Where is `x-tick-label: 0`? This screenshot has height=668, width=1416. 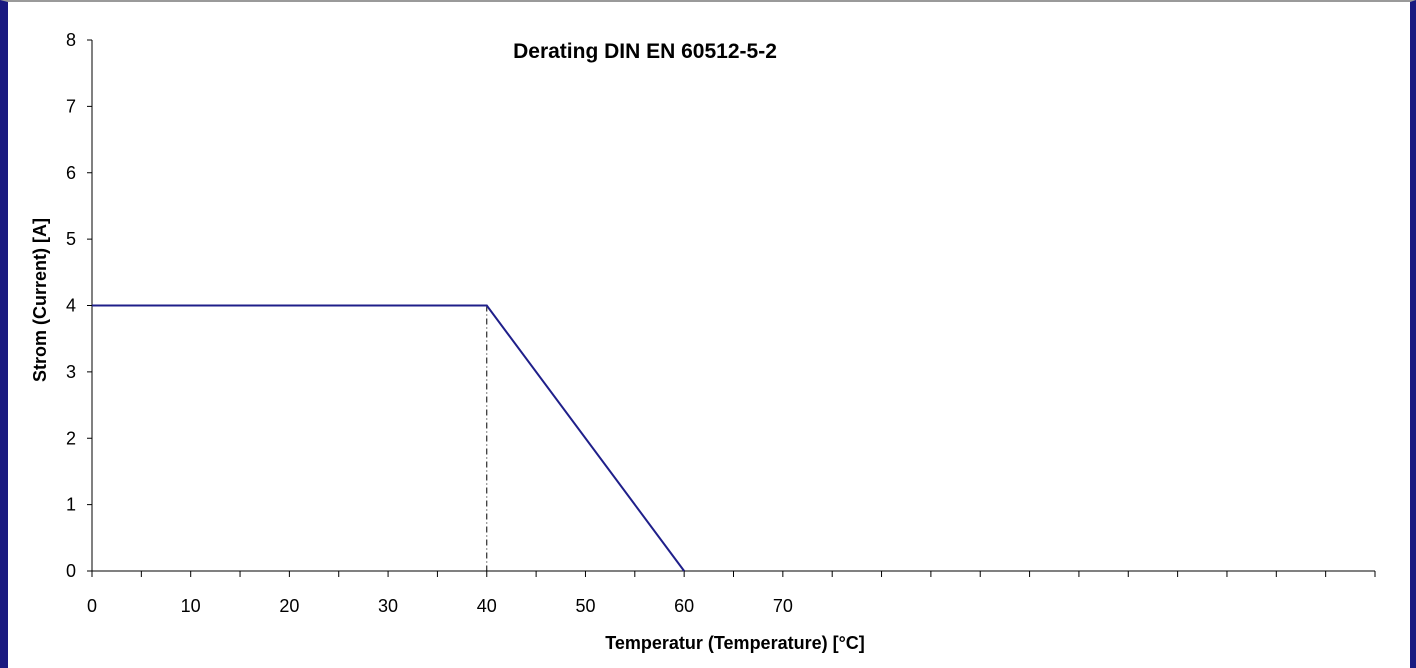
x-tick-label: 0 is located at coordinates (92, 606).